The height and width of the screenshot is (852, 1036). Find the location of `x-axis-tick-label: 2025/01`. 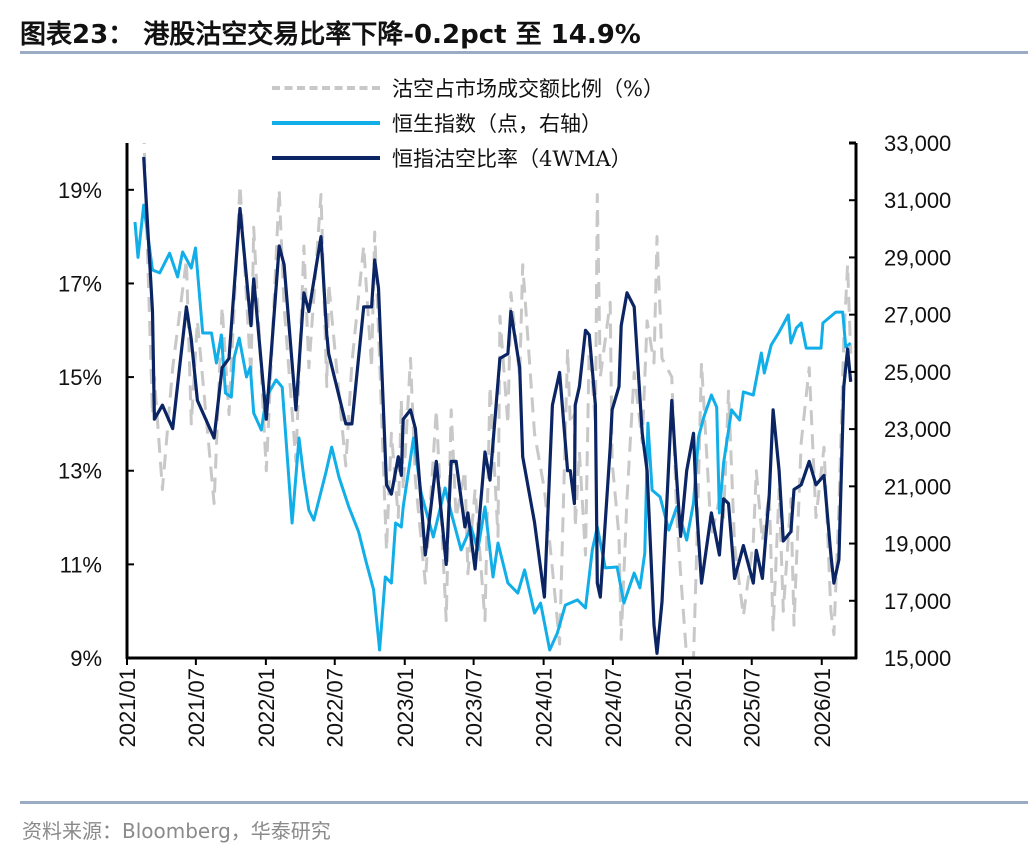

x-axis-tick-label: 2025/01 is located at coordinates (683, 708).